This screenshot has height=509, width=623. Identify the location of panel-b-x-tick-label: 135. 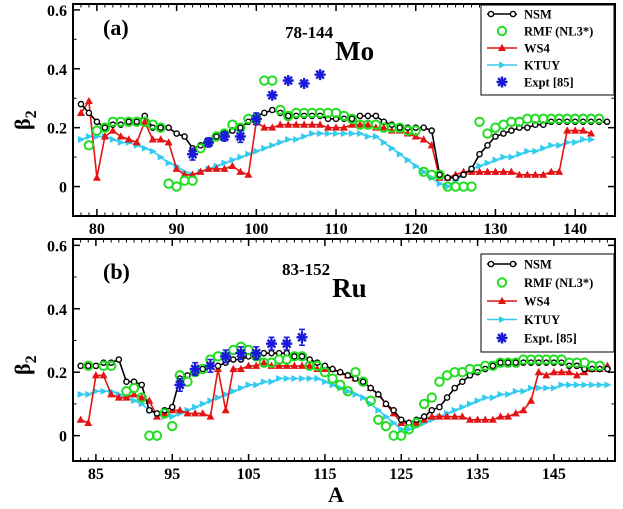
(478, 474).